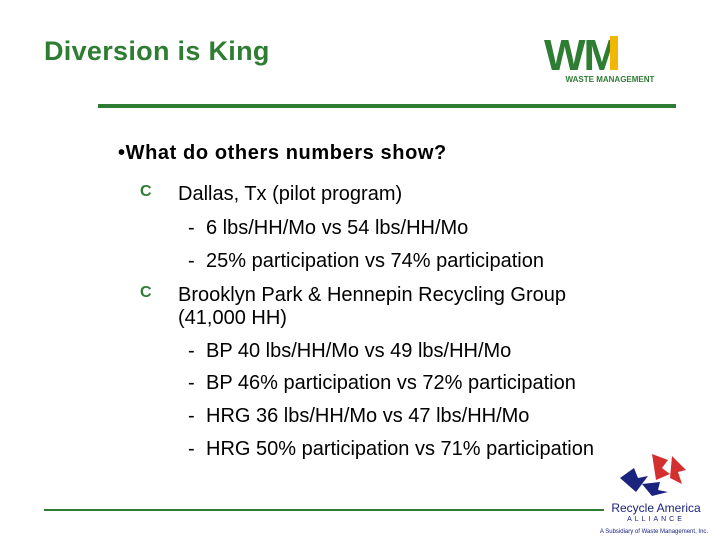  I want to click on bullet-text: (41,000 HH), so click(232, 318).